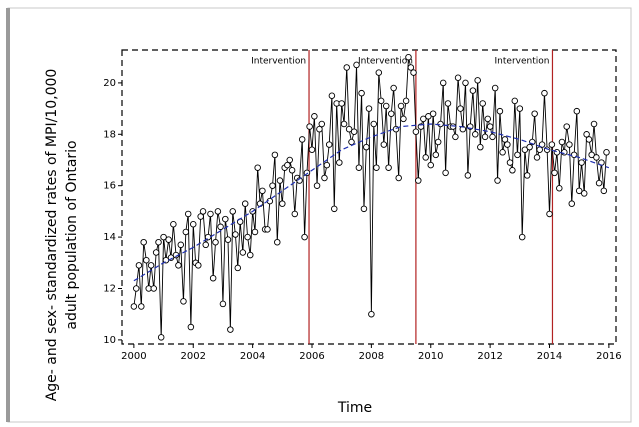 The height and width of the screenshot is (427, 639). I want to click on y-tick-label: 18, so click(109, 134).